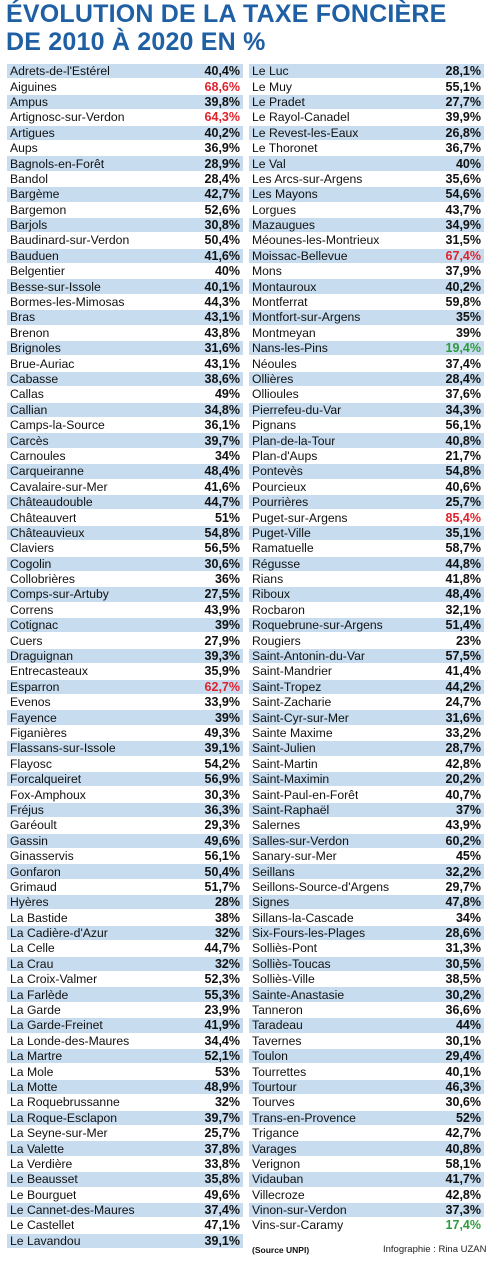 The image size is (496, 1266). I want to click on commune-name: Adrets-de-l'Estérel, so click(60, 71).